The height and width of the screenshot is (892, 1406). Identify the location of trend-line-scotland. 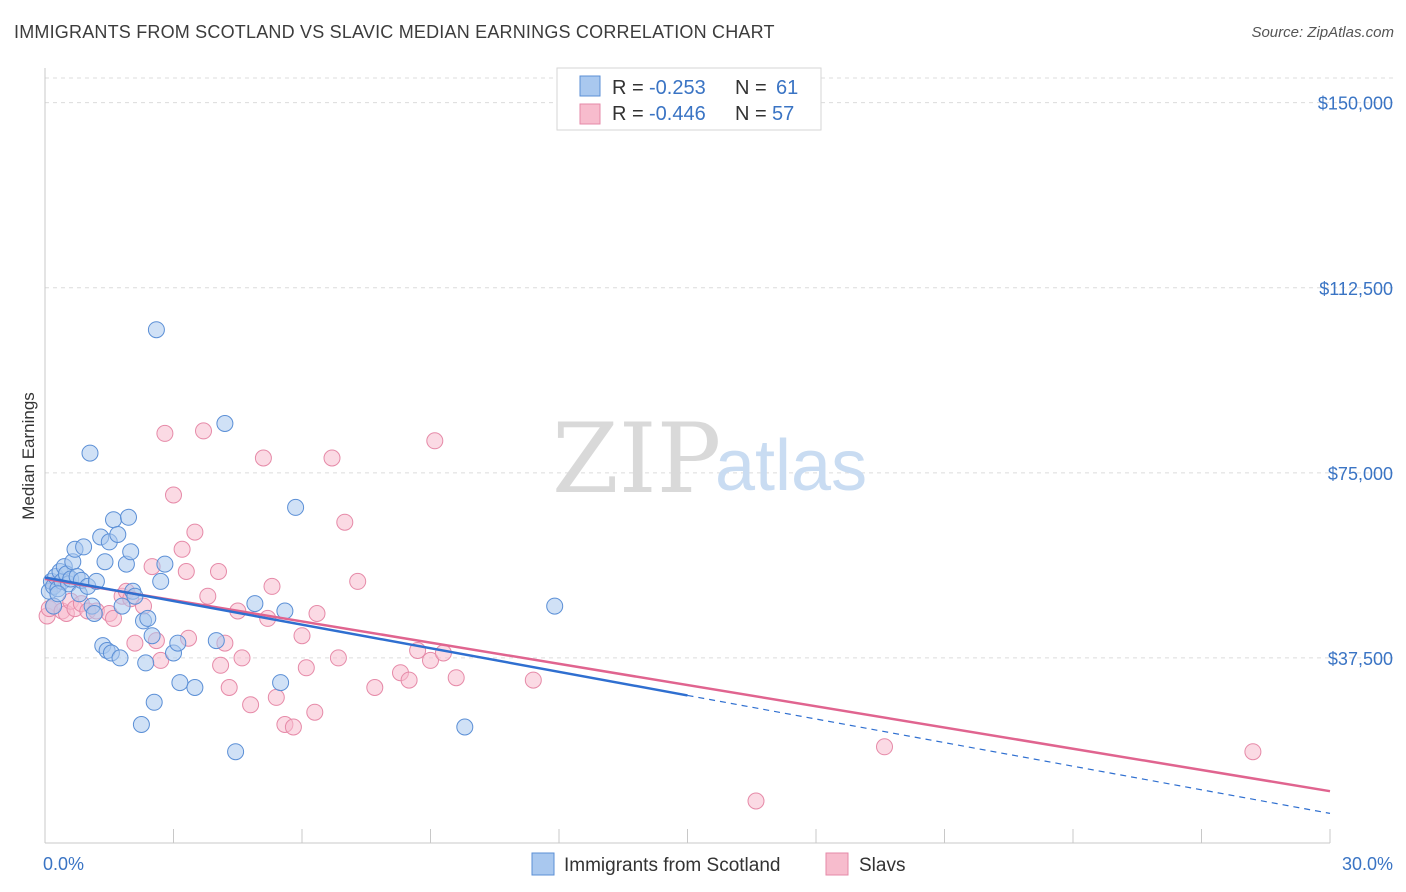
(366, 636).